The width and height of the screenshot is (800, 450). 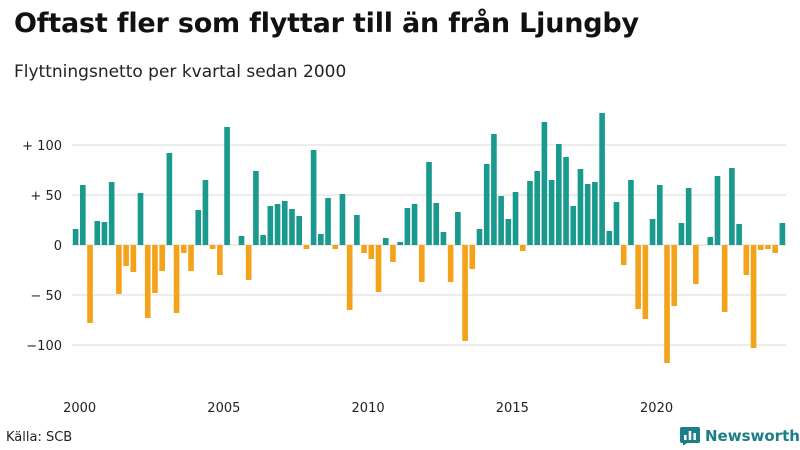 I want to click on y-tick-label: 0, so click(x=58, y=246).